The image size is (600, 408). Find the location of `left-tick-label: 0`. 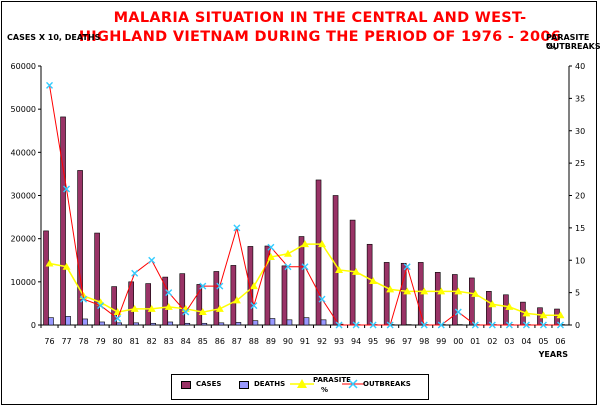

left-tick-label: 0 is located at coordinates (33, 325).